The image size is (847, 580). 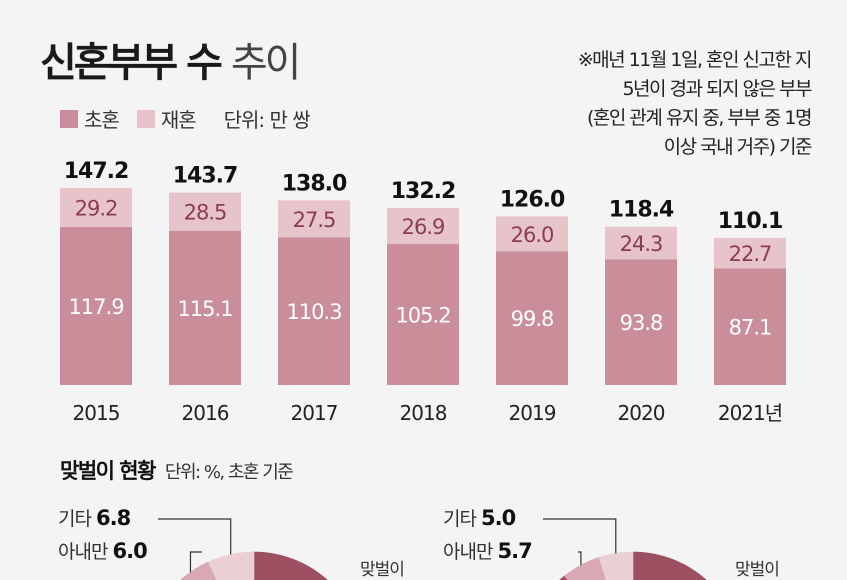 I want to click on note-line: 이상 국내 거주) 기준, so click(x=738, y=147).